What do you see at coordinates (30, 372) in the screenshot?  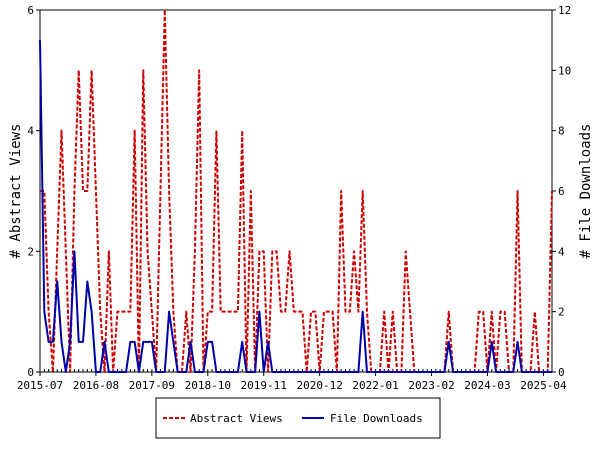 I see `left-tick-label: 0` at bounding box center [30, 372].